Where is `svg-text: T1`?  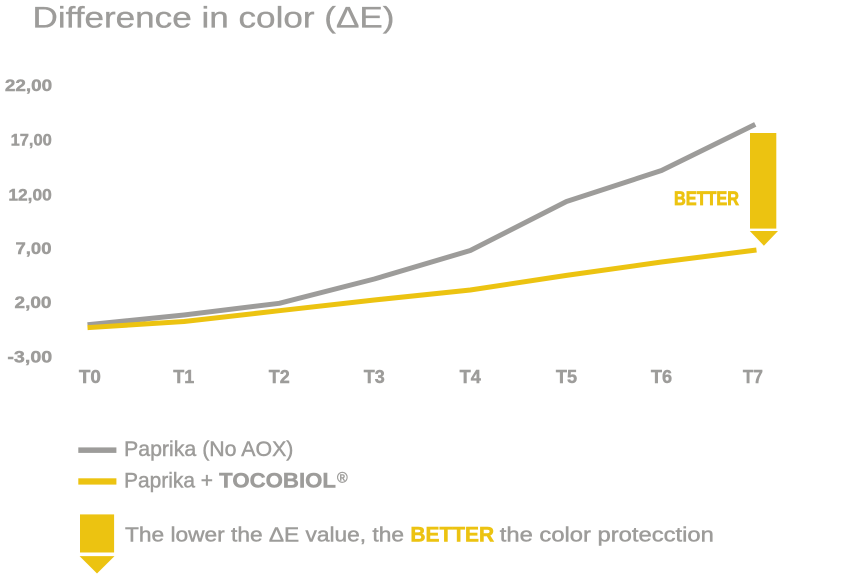
svg-text: T1 is located at coordinates (183, 377).